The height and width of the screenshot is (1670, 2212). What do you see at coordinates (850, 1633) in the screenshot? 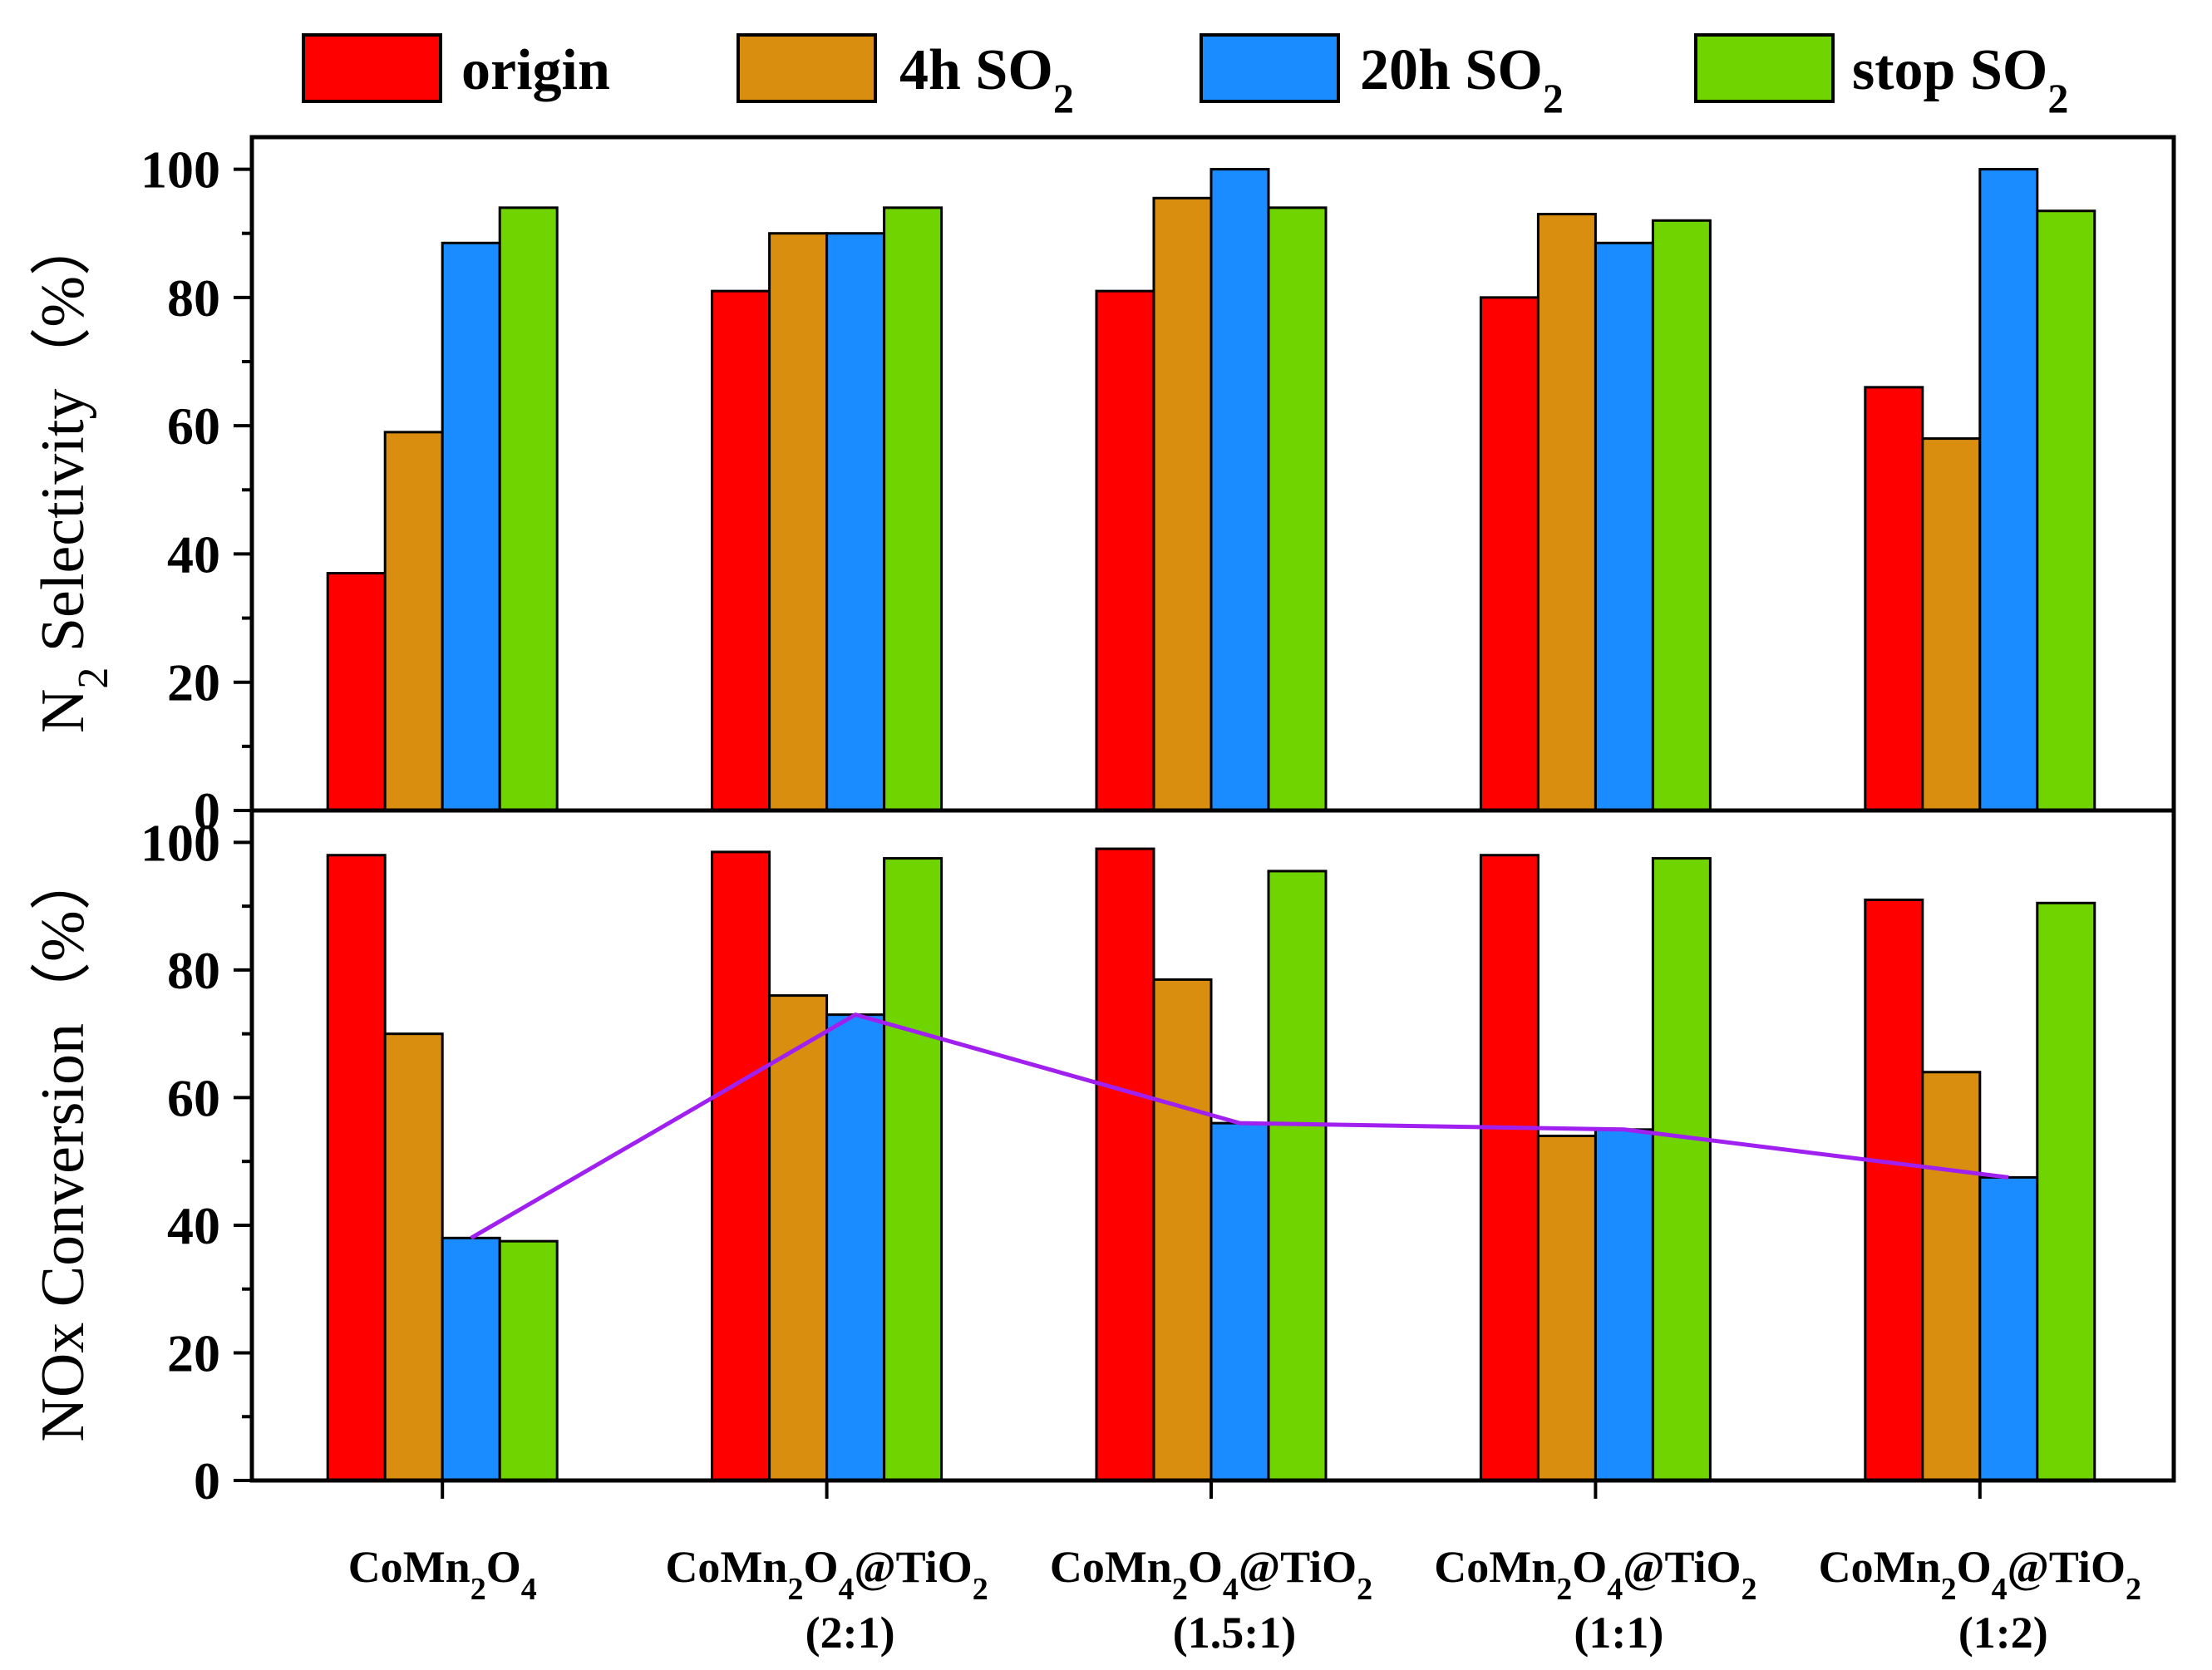
I see `category-sublabel-1: (2:1)` at bounding box center [850, 1633].